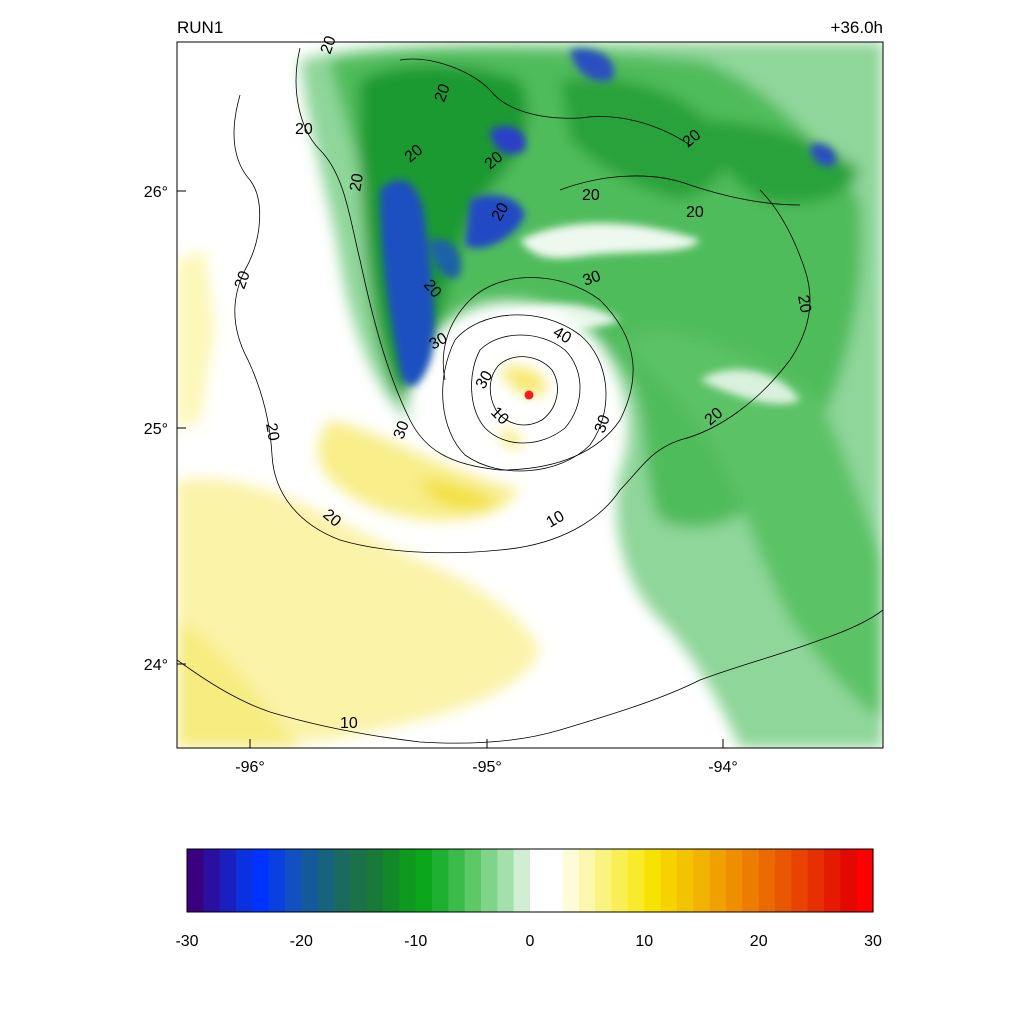  I want to click on lon-tick-label: -95°, so click(487, 767).